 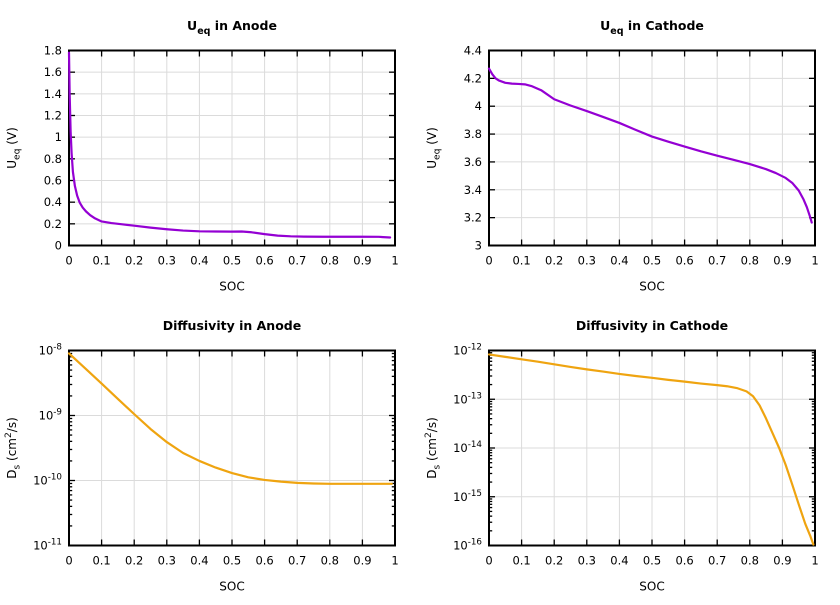 What do you see at coordinates (229, 145) in the screenshot?
I see `data-line-ueq-anode` at bounding box center [229, 145].